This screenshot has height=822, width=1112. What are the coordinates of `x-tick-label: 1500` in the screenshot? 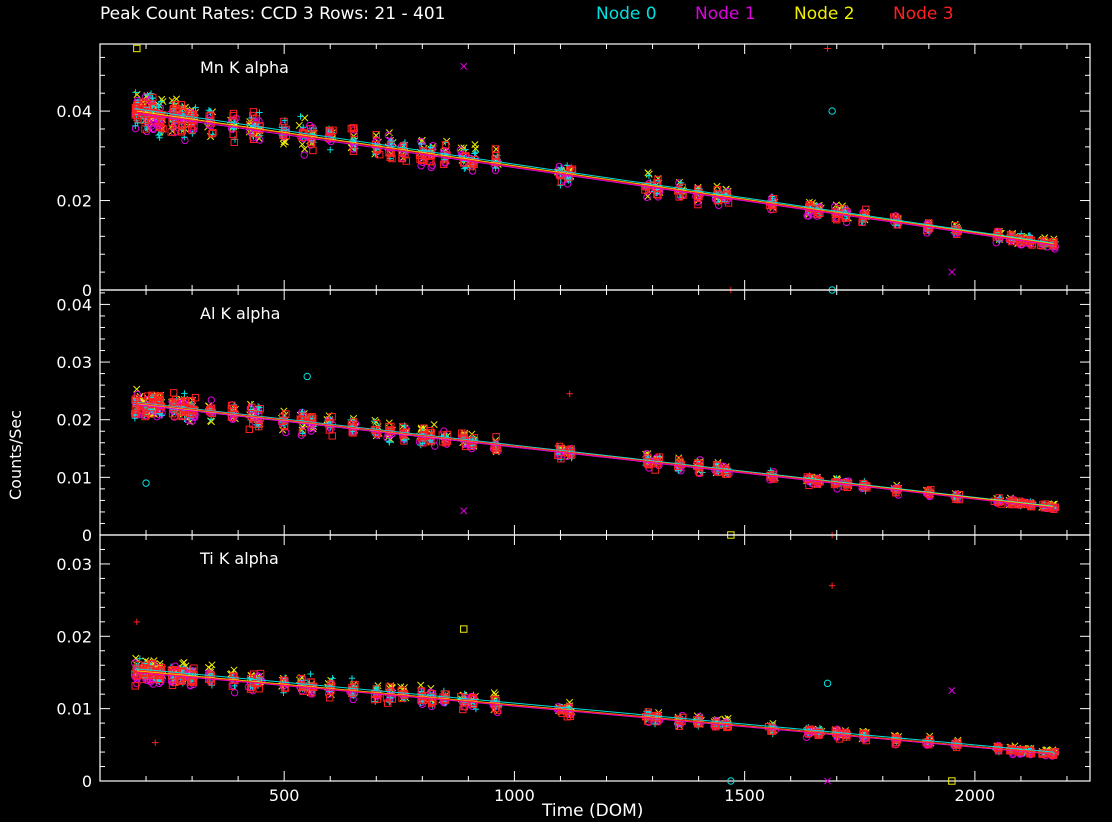 It's located at (744, 795).